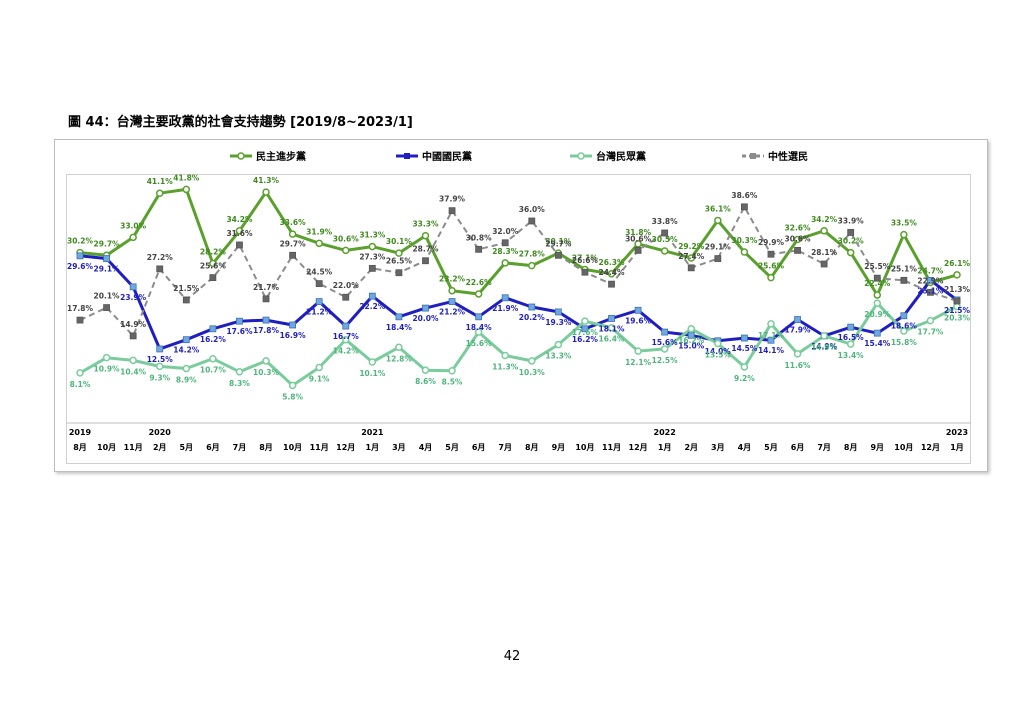 The height and width of the screenshot is (724, 1024). I want to click on data-label-2-2: 10.4%, so click(133, 371).